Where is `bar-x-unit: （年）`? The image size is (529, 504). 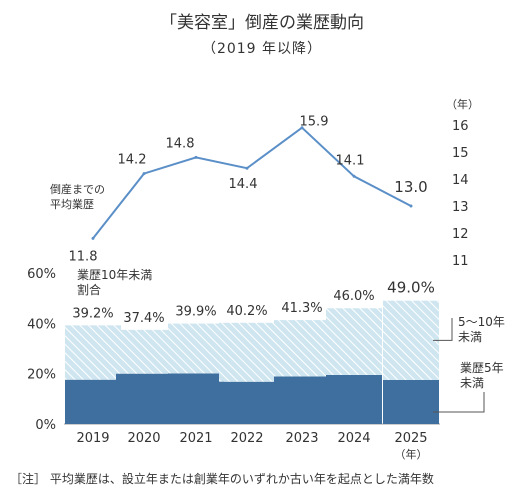 bar-x-unit: （年） is located at coordinates (411, 454).